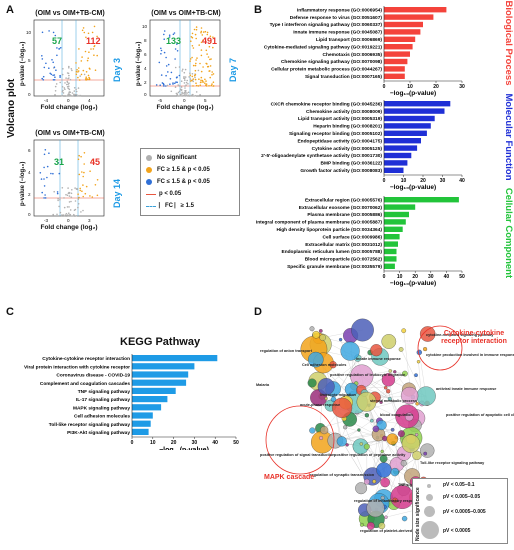 This screenshot has height=550, width=514. What do you see at coordinates (69, 227) in the screenshot?
I see `volcano-day14-xlabel: Fold change (log₂)` at bounding box center [69, 227].